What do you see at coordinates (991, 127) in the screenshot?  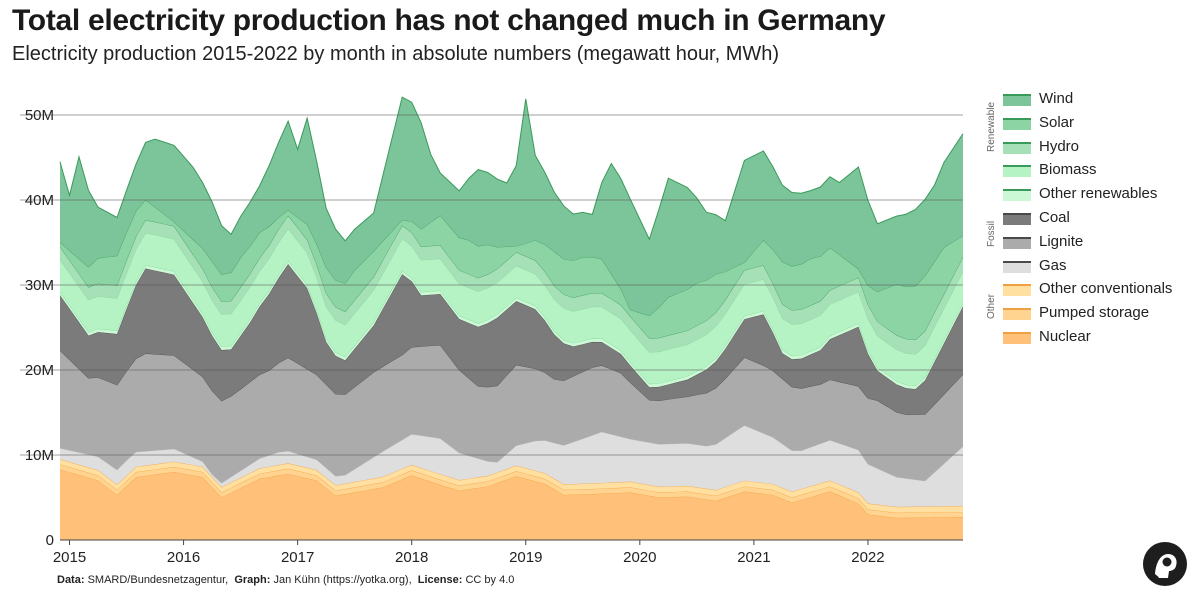 I see `legend-group-label: Renewable` at bounding box center [991, 127].